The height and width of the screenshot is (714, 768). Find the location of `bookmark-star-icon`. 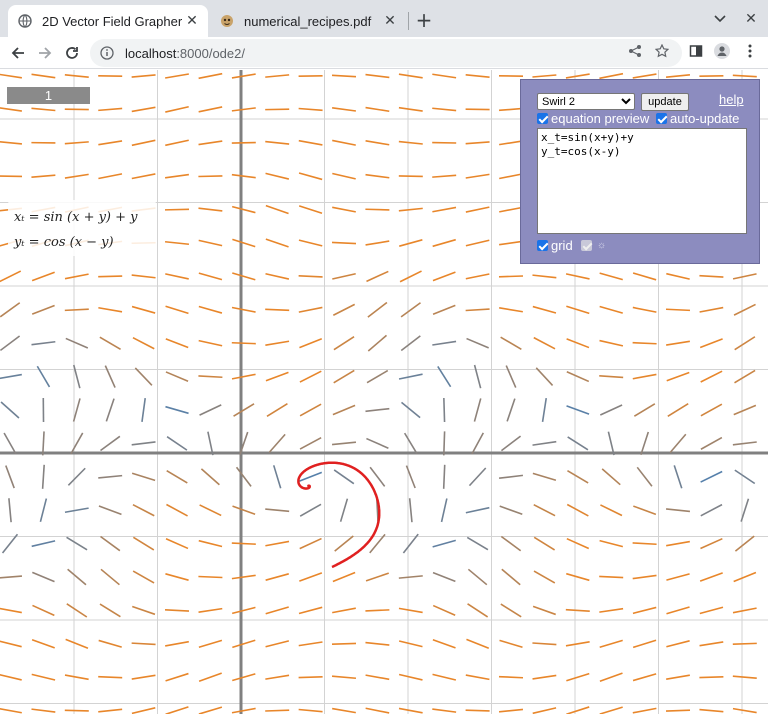

bookmark-star-icon is located at coordinates (662, 51).